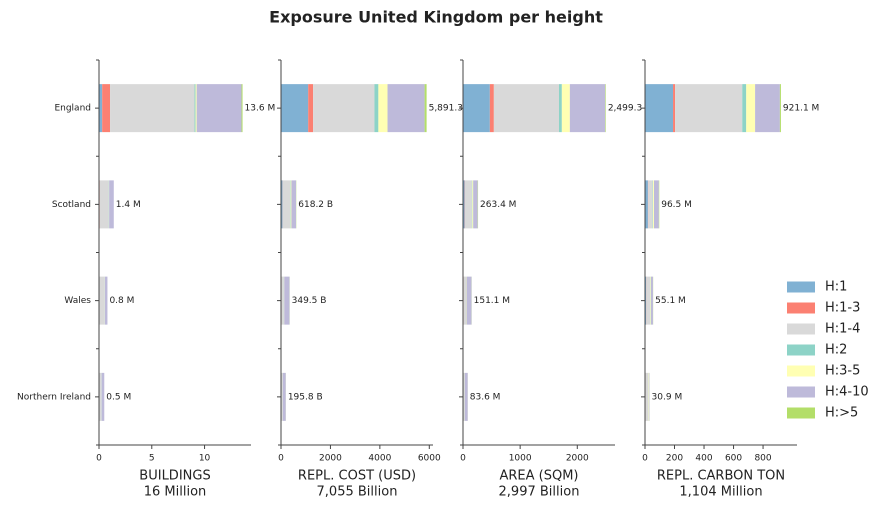 The width and height of the screenshot is (887, 514). What do you see at coordinates (72, 109) in the screenshot?
I see `y-tick-label: England` at bounding box center [72, 109].